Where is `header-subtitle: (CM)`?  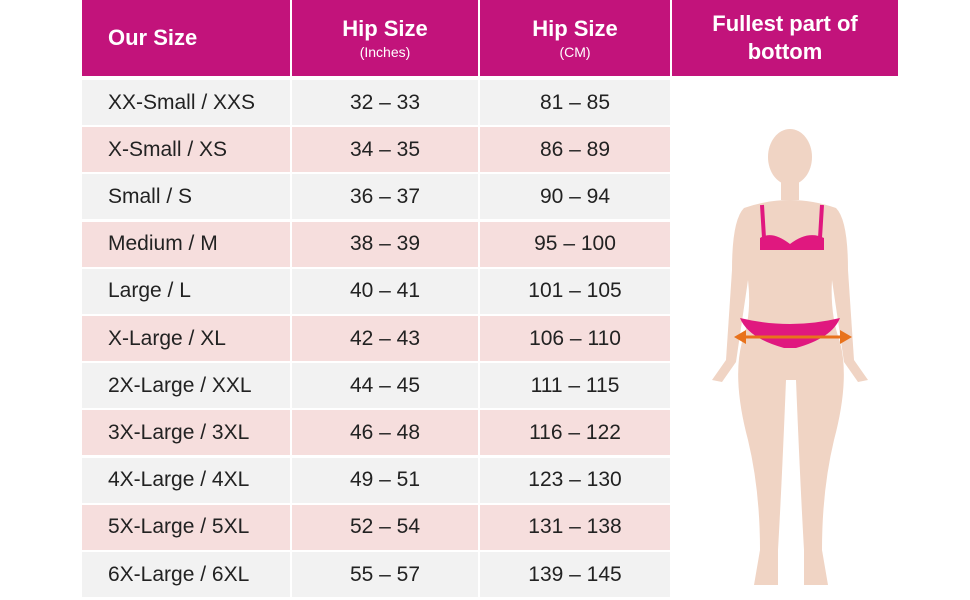 header-subtitle: (CM) is located at coordinates (575, 52).